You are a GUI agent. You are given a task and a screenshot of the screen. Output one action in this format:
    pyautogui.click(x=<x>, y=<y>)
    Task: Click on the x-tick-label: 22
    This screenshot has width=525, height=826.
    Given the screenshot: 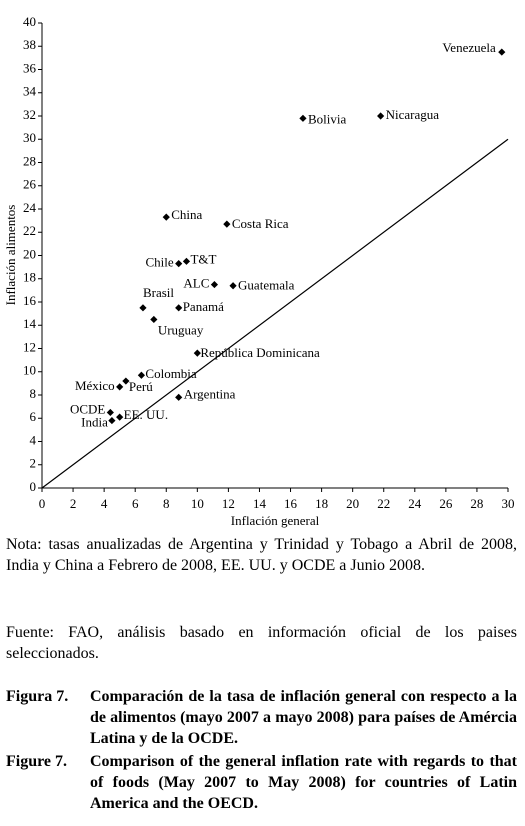 What is the action you would take?
    pyautogui.click(x=383, y=503)
    